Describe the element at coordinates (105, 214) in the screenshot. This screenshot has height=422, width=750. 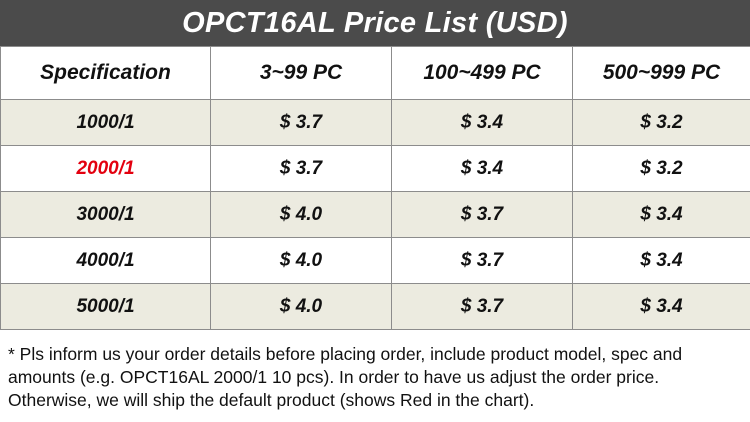
I see `spec-cell: 3000/1` at that location.